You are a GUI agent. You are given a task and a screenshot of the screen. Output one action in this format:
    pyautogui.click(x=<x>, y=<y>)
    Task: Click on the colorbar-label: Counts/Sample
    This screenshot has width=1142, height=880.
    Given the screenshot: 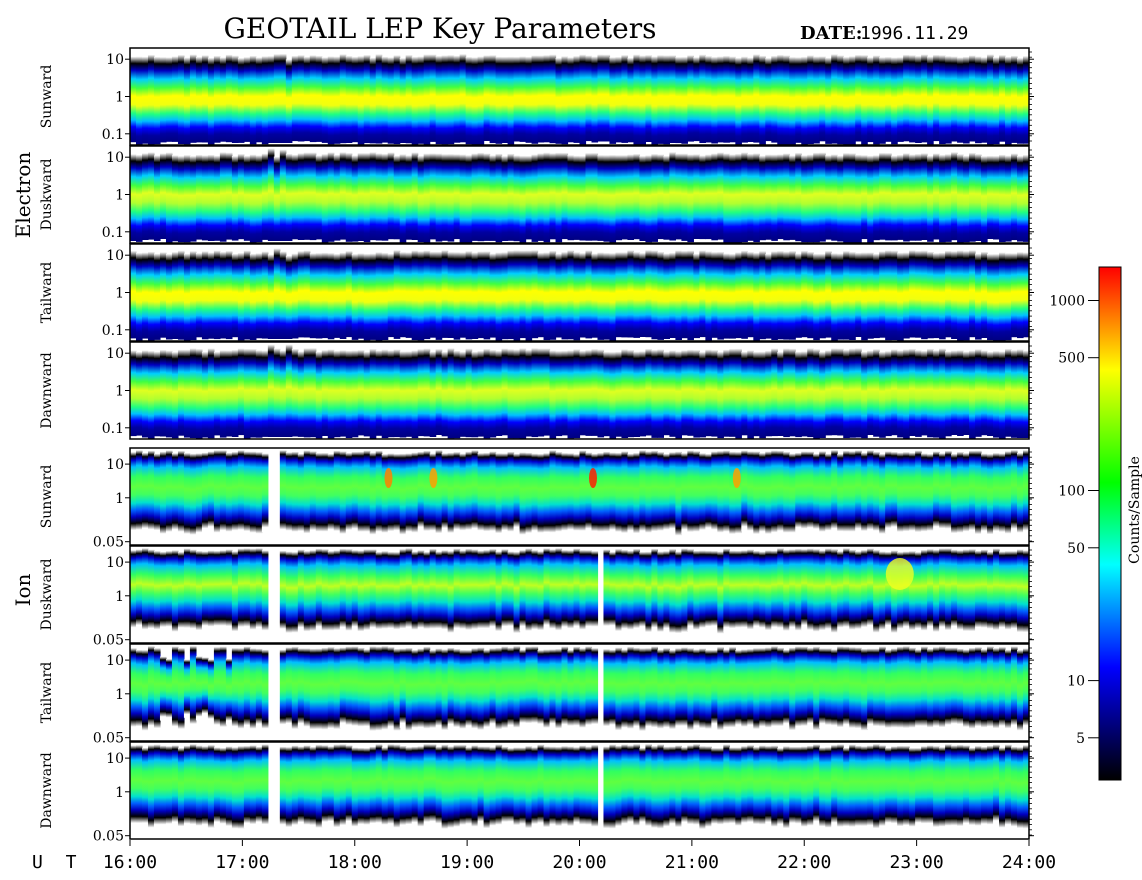 What is the action you would take?
    pyautogui.click(x=1134, y=510)
    